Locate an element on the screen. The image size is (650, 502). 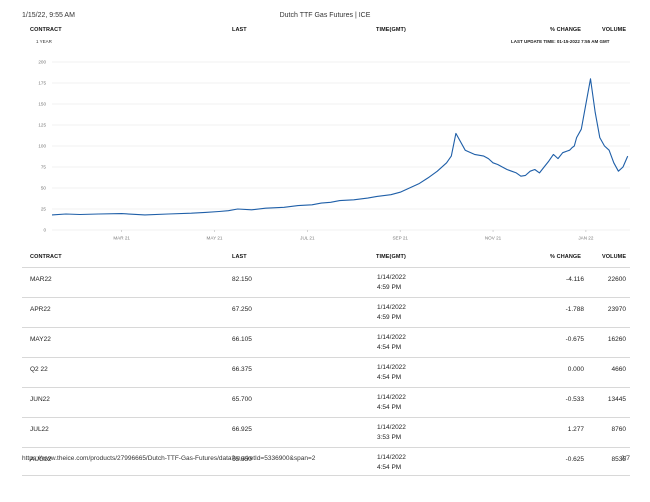
header-contract: CONTRACT is located at coordinates (46, 30).